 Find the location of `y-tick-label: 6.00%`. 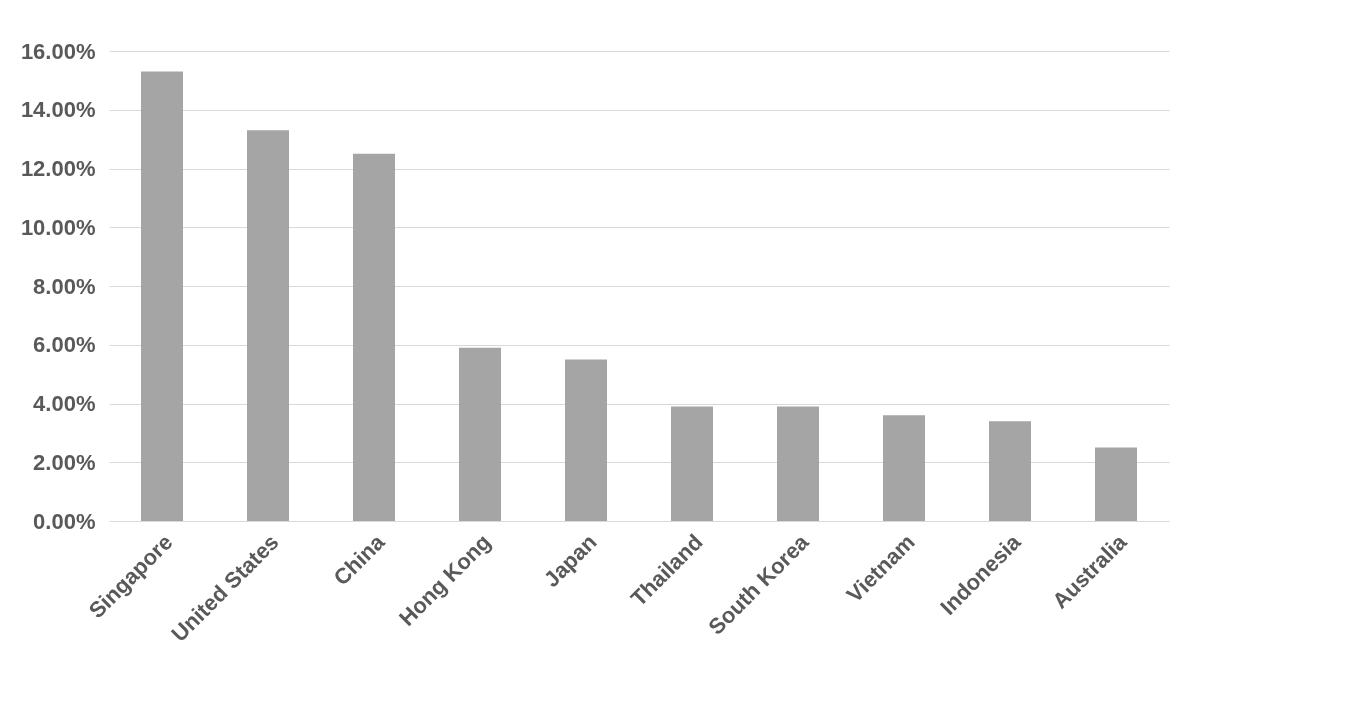

y-tick-label: 6.00% is located at coordinates (64, 345).